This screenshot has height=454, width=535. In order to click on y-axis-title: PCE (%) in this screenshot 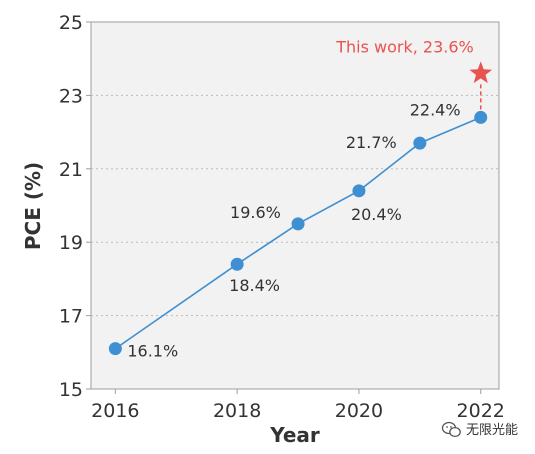, I will do `click(33, 206)`.